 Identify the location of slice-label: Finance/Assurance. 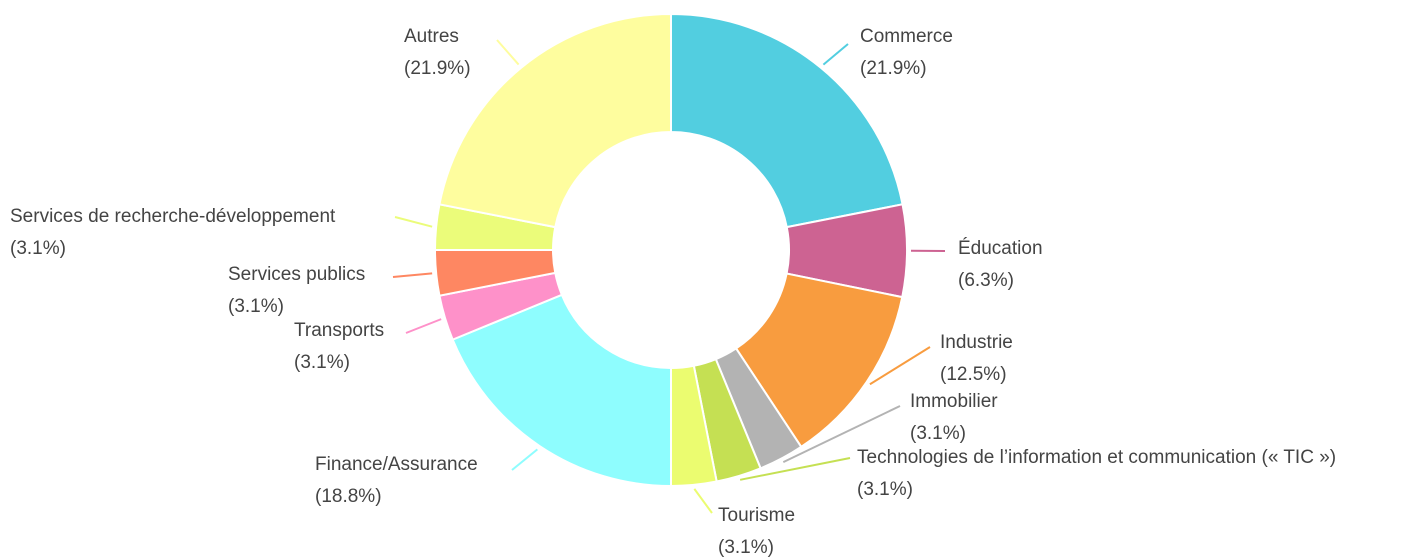
(396, 464).